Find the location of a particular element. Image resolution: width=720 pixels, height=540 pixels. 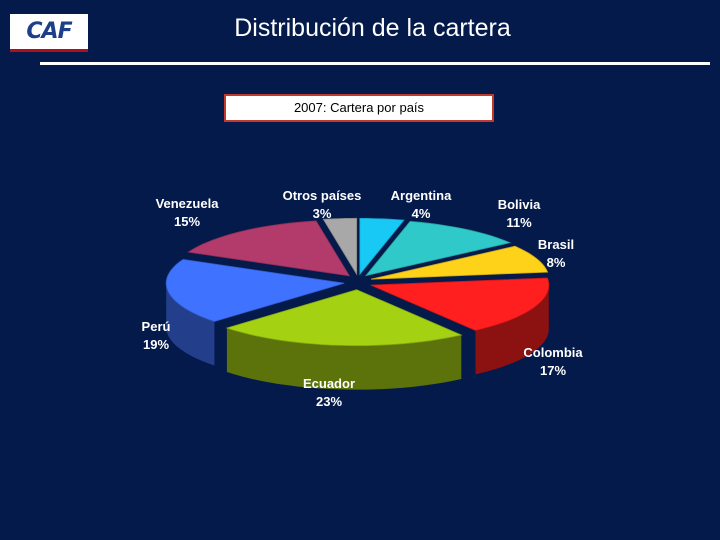

slice-value-label: 23% is located at coordinates (329, 401).